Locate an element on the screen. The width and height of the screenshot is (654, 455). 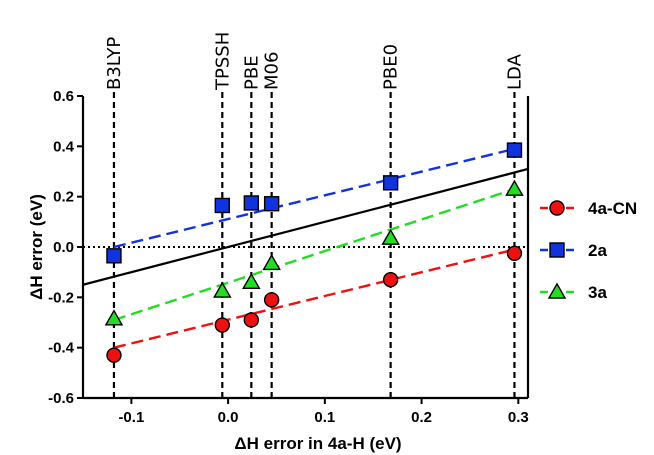
x-tick-label: 0.1 is located at coordinates (324, 417).